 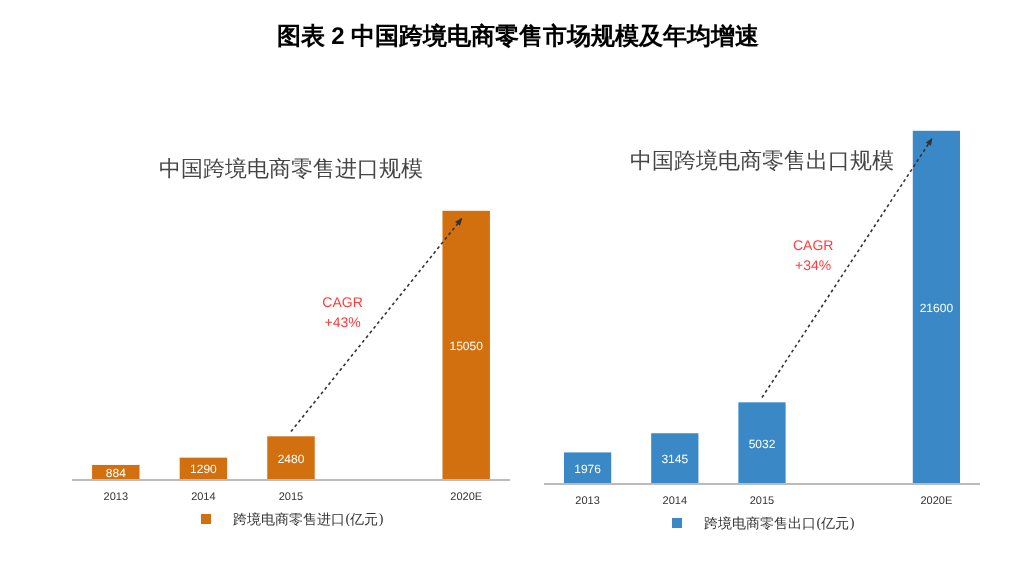 What do you see at coordinates (519, 36) in the screenshot?
I see `text: 图表 2 中国跨境电商零售市场规模及年均增速` at bounding box center [519, 36].